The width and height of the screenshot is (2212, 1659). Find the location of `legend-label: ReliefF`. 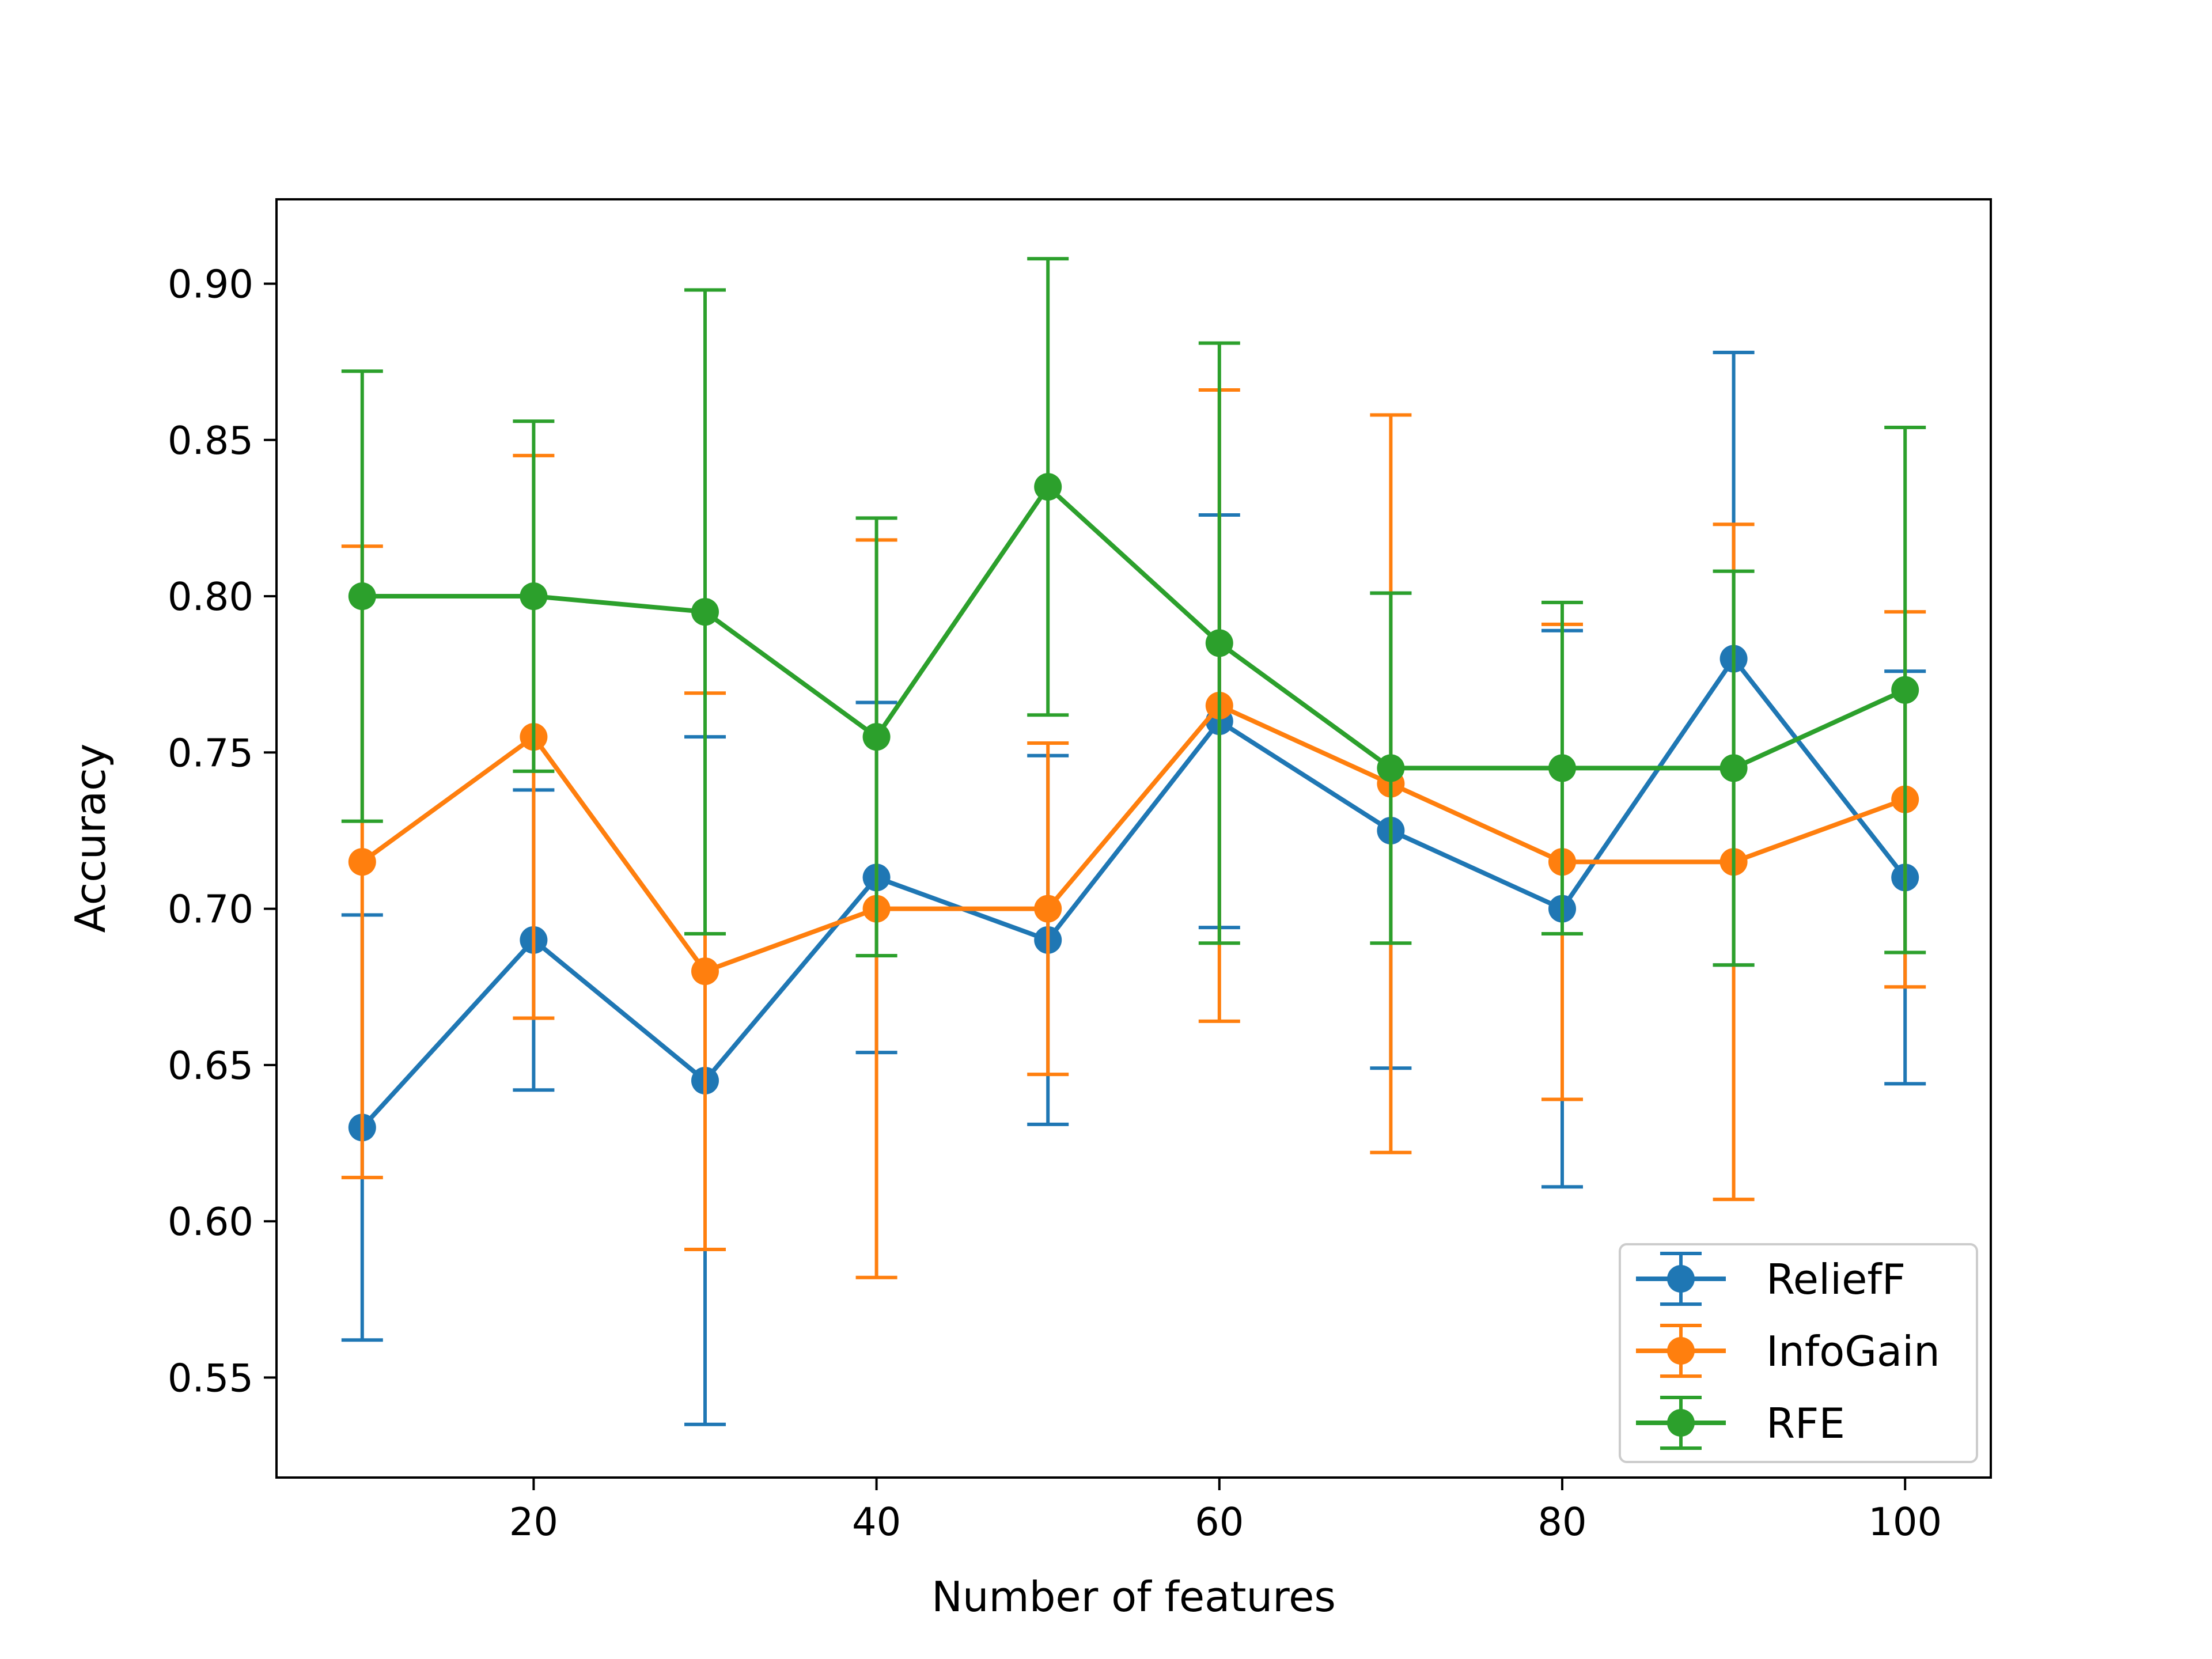

legend-label: ReliefF is located at coordinates (1836, 1279).